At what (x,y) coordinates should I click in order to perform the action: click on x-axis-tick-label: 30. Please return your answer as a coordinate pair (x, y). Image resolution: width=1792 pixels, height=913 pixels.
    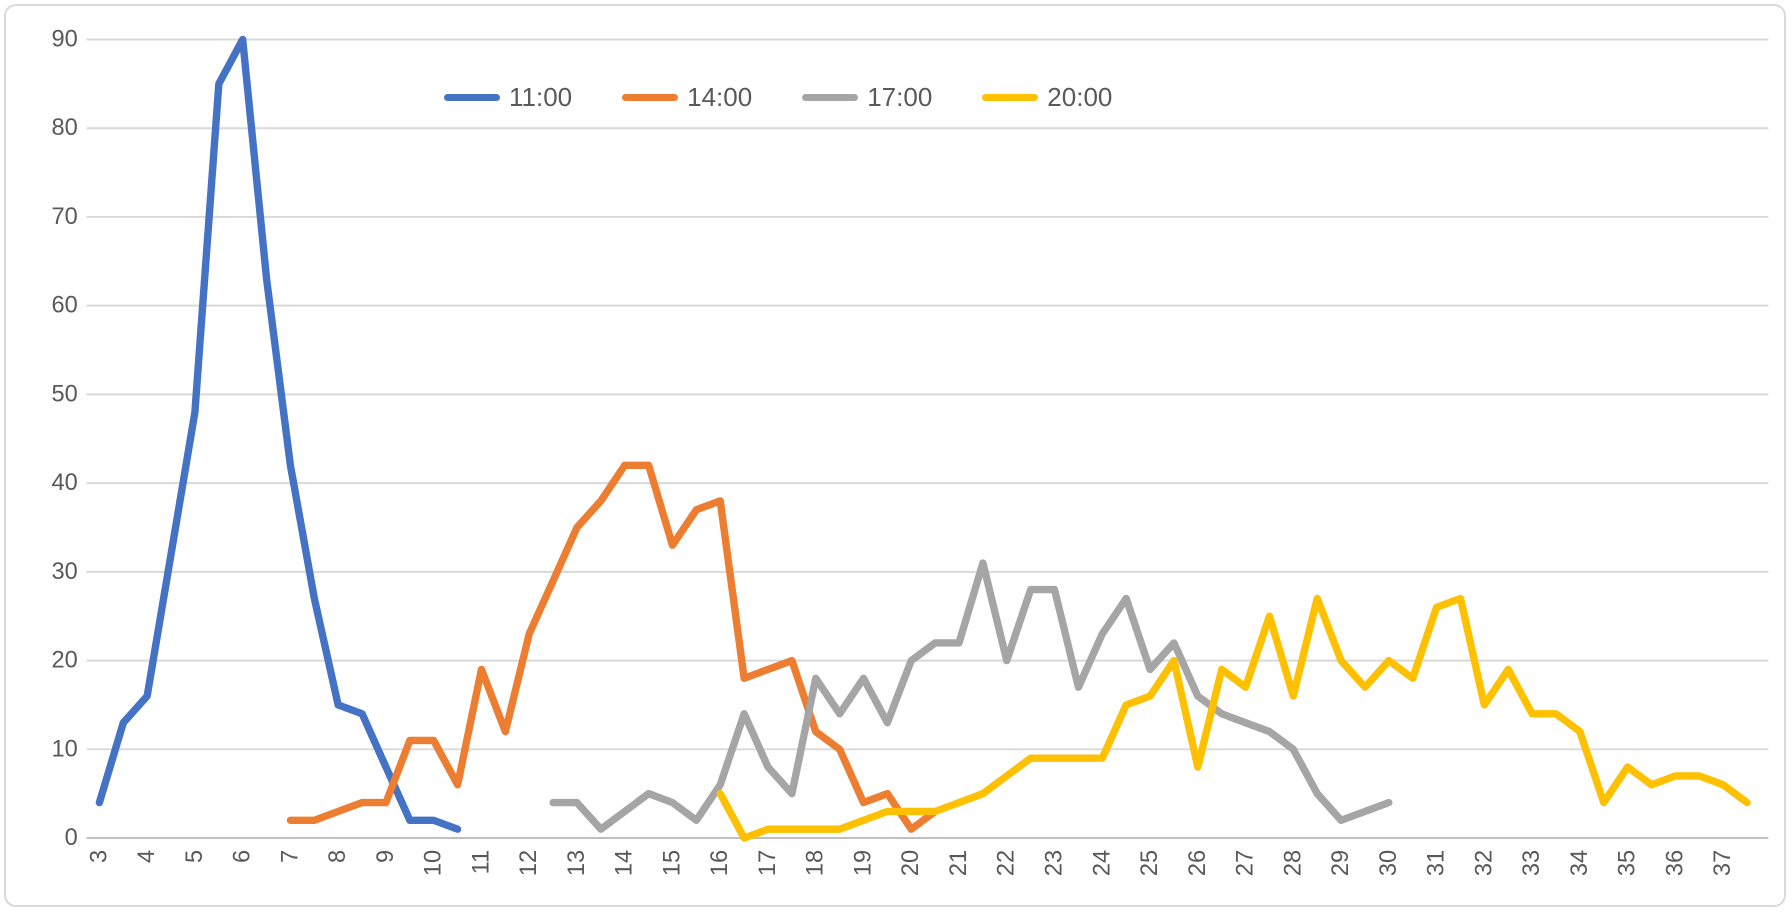
    Looking at the image, I should click on (1389, 863).